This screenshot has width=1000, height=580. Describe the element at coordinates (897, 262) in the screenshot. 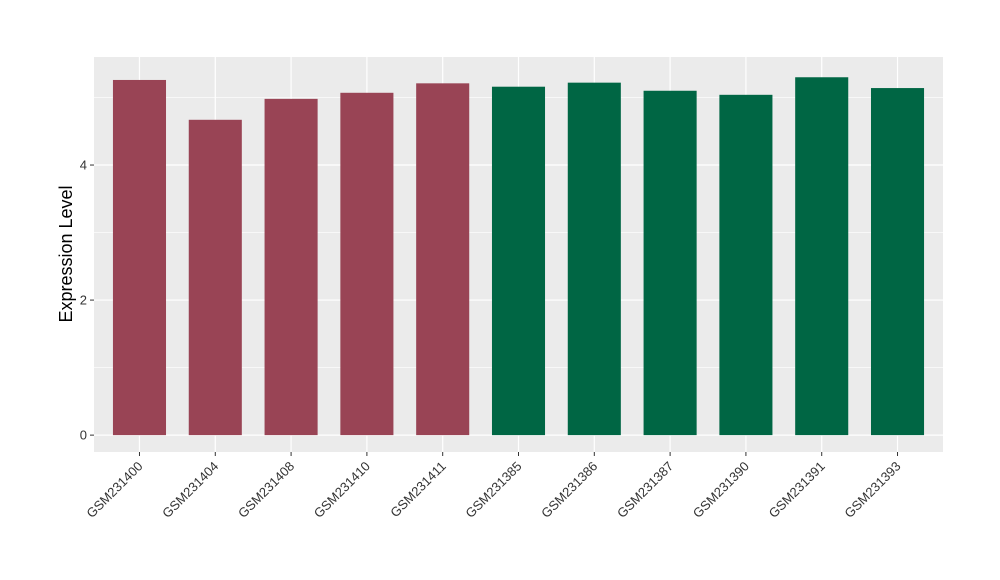

I see `bar-GSM231393` at that location.